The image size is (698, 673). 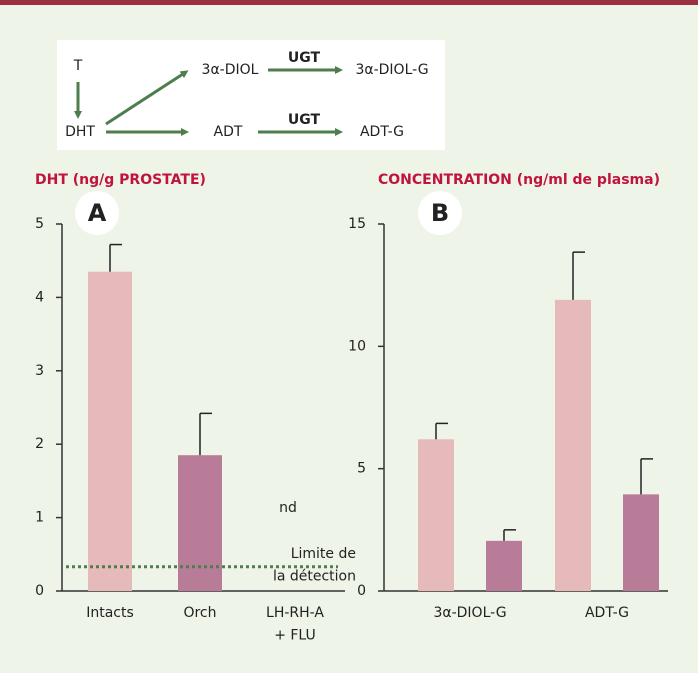 What do you see at coordinates (228, 132) in the screenshot?
I see `node-label: ADT` at bounding box center [228, 132].